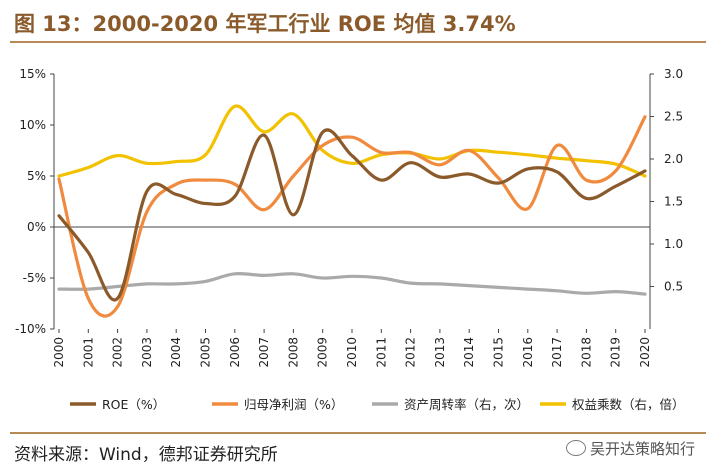 The image size is (716, 472). I want to click on x-tick-label: 2006, so click(235, 352).